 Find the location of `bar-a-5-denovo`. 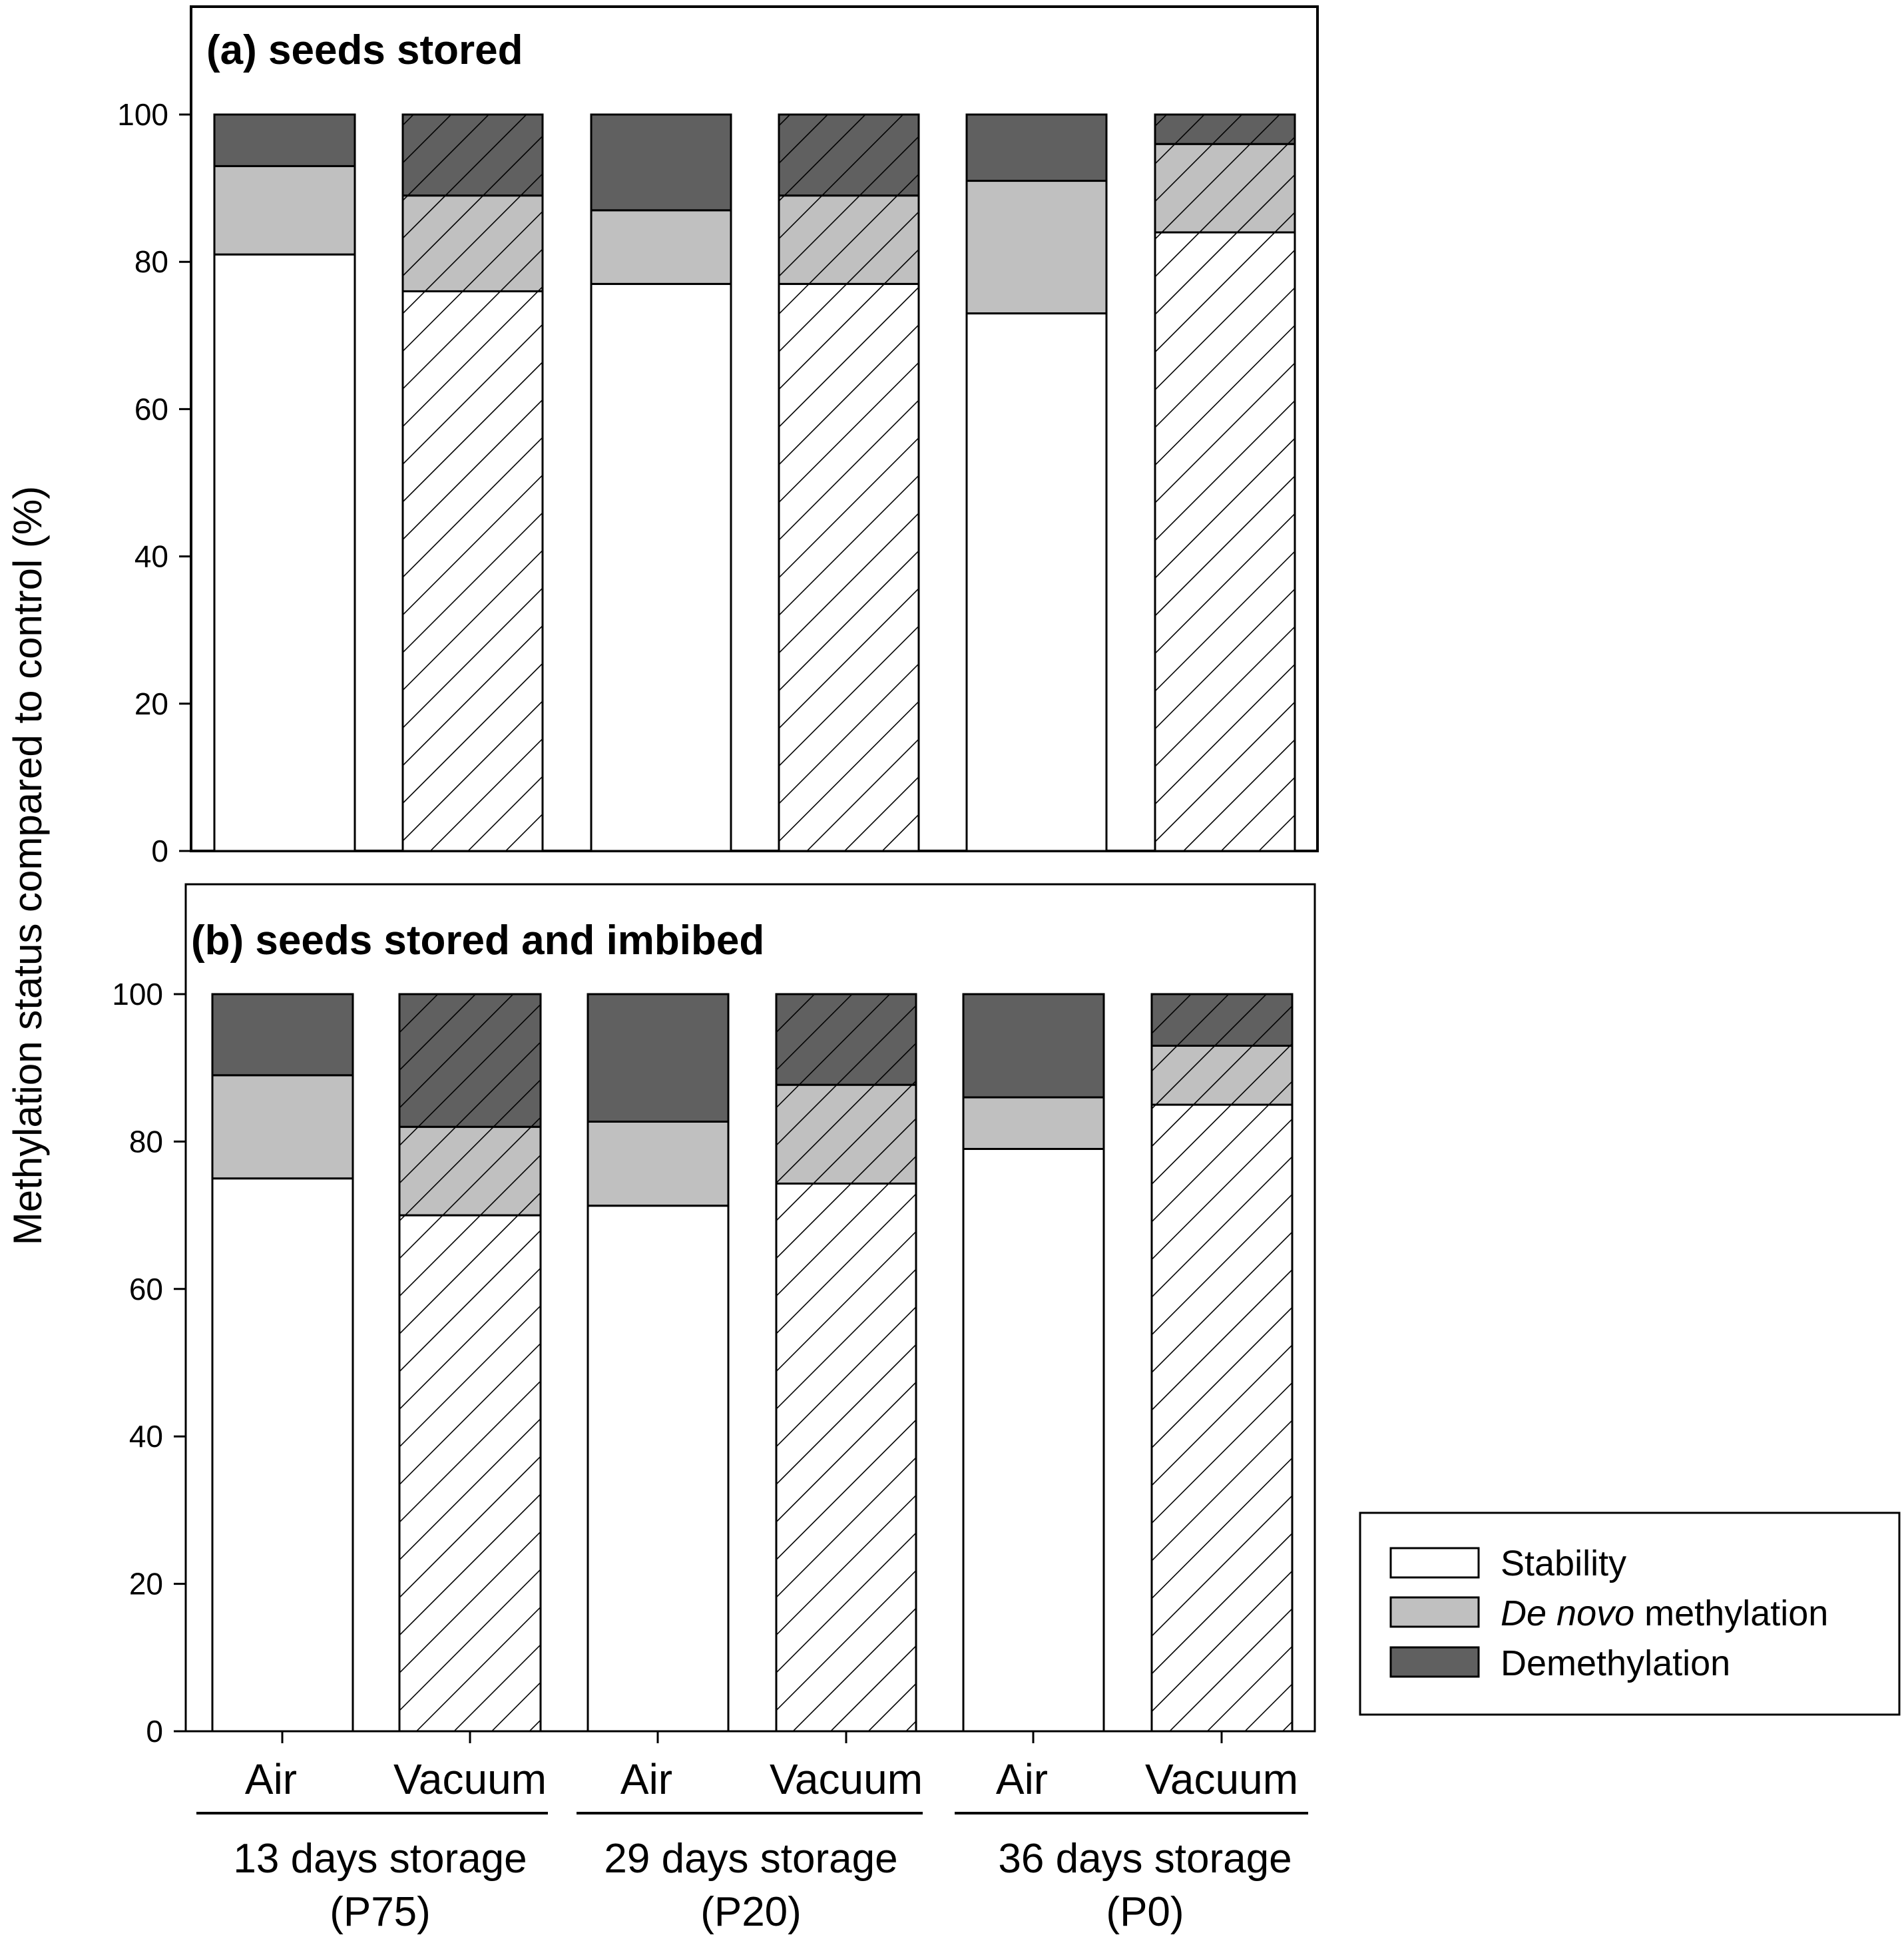

bar-a-5-denovo is located at coordinates (1036, 247).